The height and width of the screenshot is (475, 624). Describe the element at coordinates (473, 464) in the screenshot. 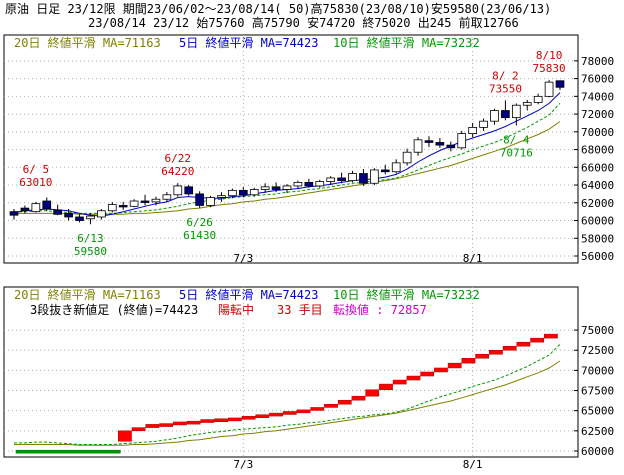

I see `lower-x-tick-label: 8/1` at that location.